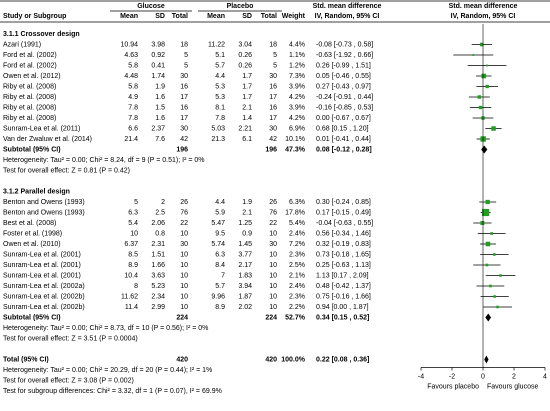  I want to click on study-name: Owen et al. (2012), so click(32, 76).